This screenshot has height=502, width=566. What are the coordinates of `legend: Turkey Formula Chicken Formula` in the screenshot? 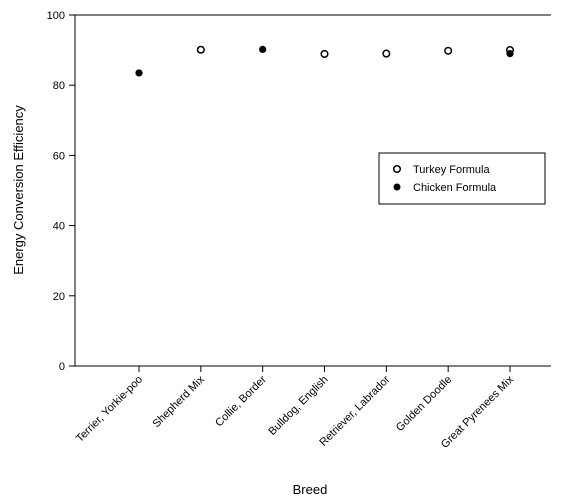 It's located at (462, 178).